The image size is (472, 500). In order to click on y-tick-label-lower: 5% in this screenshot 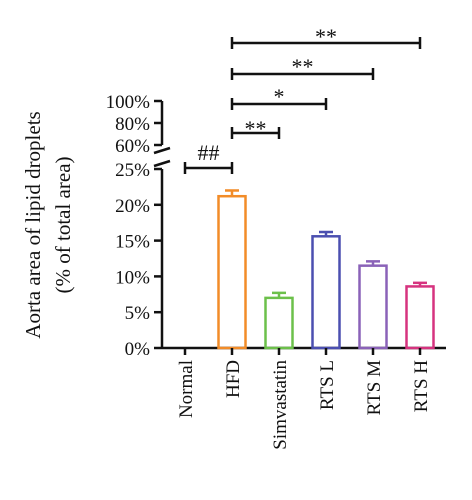, I will do `click(138, 313)`.